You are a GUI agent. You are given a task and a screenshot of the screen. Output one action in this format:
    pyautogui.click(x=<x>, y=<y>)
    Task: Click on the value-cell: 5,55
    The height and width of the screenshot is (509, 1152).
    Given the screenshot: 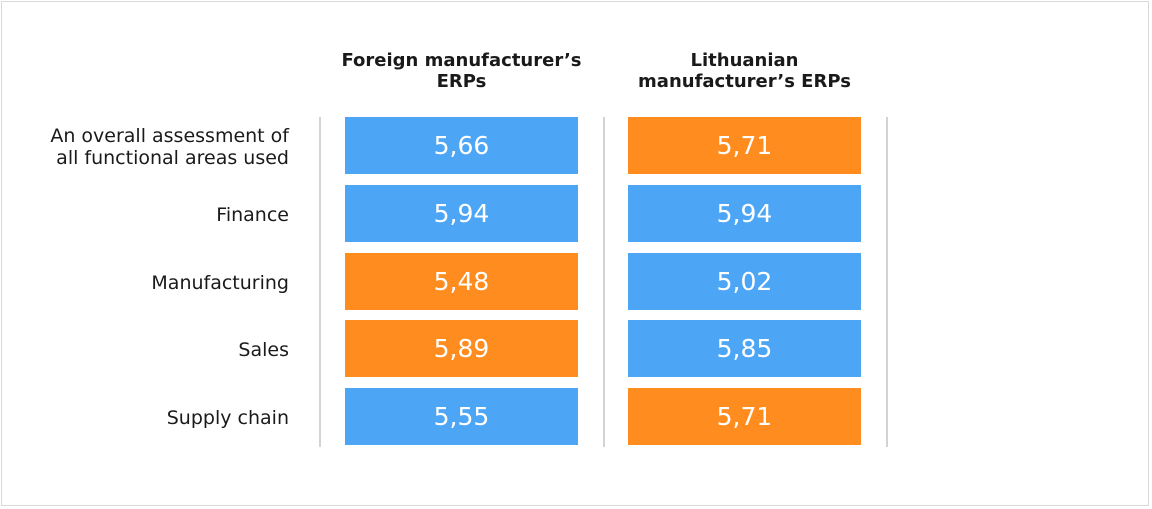 What is the action you would take?
    pyautogui.click(x=461, y=416)
    